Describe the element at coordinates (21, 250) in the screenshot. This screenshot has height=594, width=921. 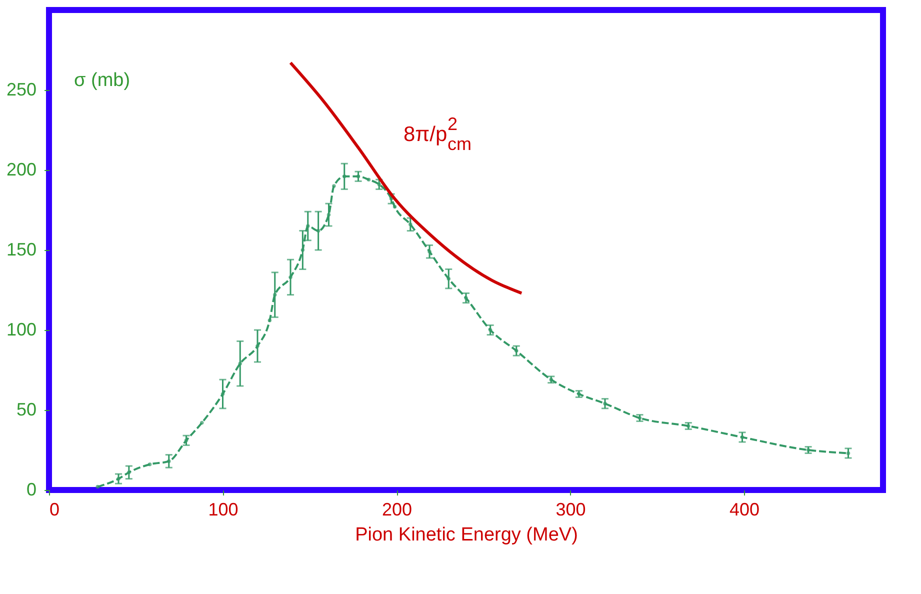
I see `y-tick-label: 150` at that location.